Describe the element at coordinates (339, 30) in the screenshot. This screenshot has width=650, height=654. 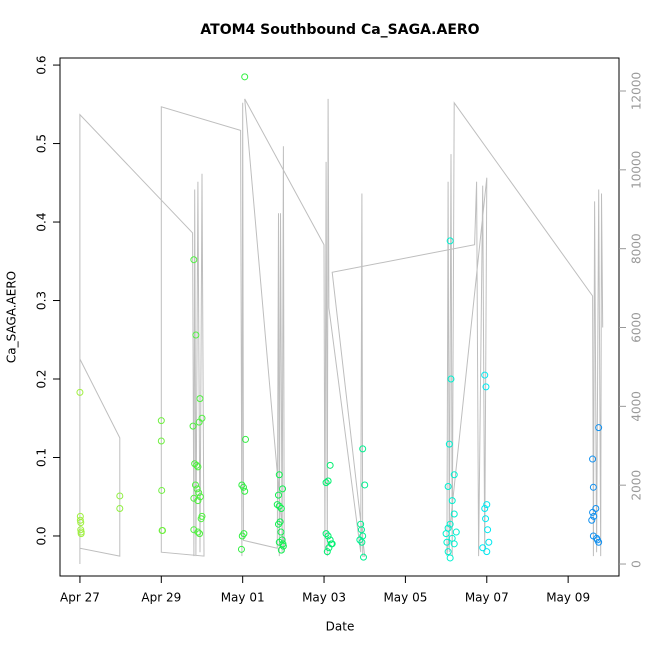
I see `chart-title: ATOM4 Southbound Ca_SAGA.AERO` at that location.